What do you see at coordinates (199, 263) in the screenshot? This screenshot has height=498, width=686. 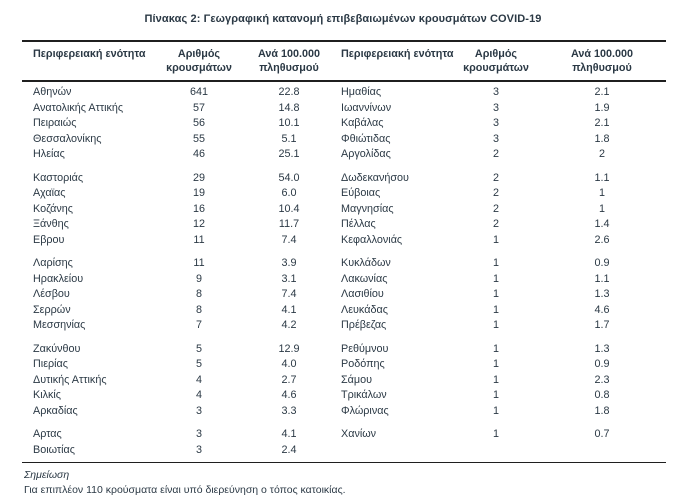 I see `cases-cell: 11` at bounding box center [199, 263].